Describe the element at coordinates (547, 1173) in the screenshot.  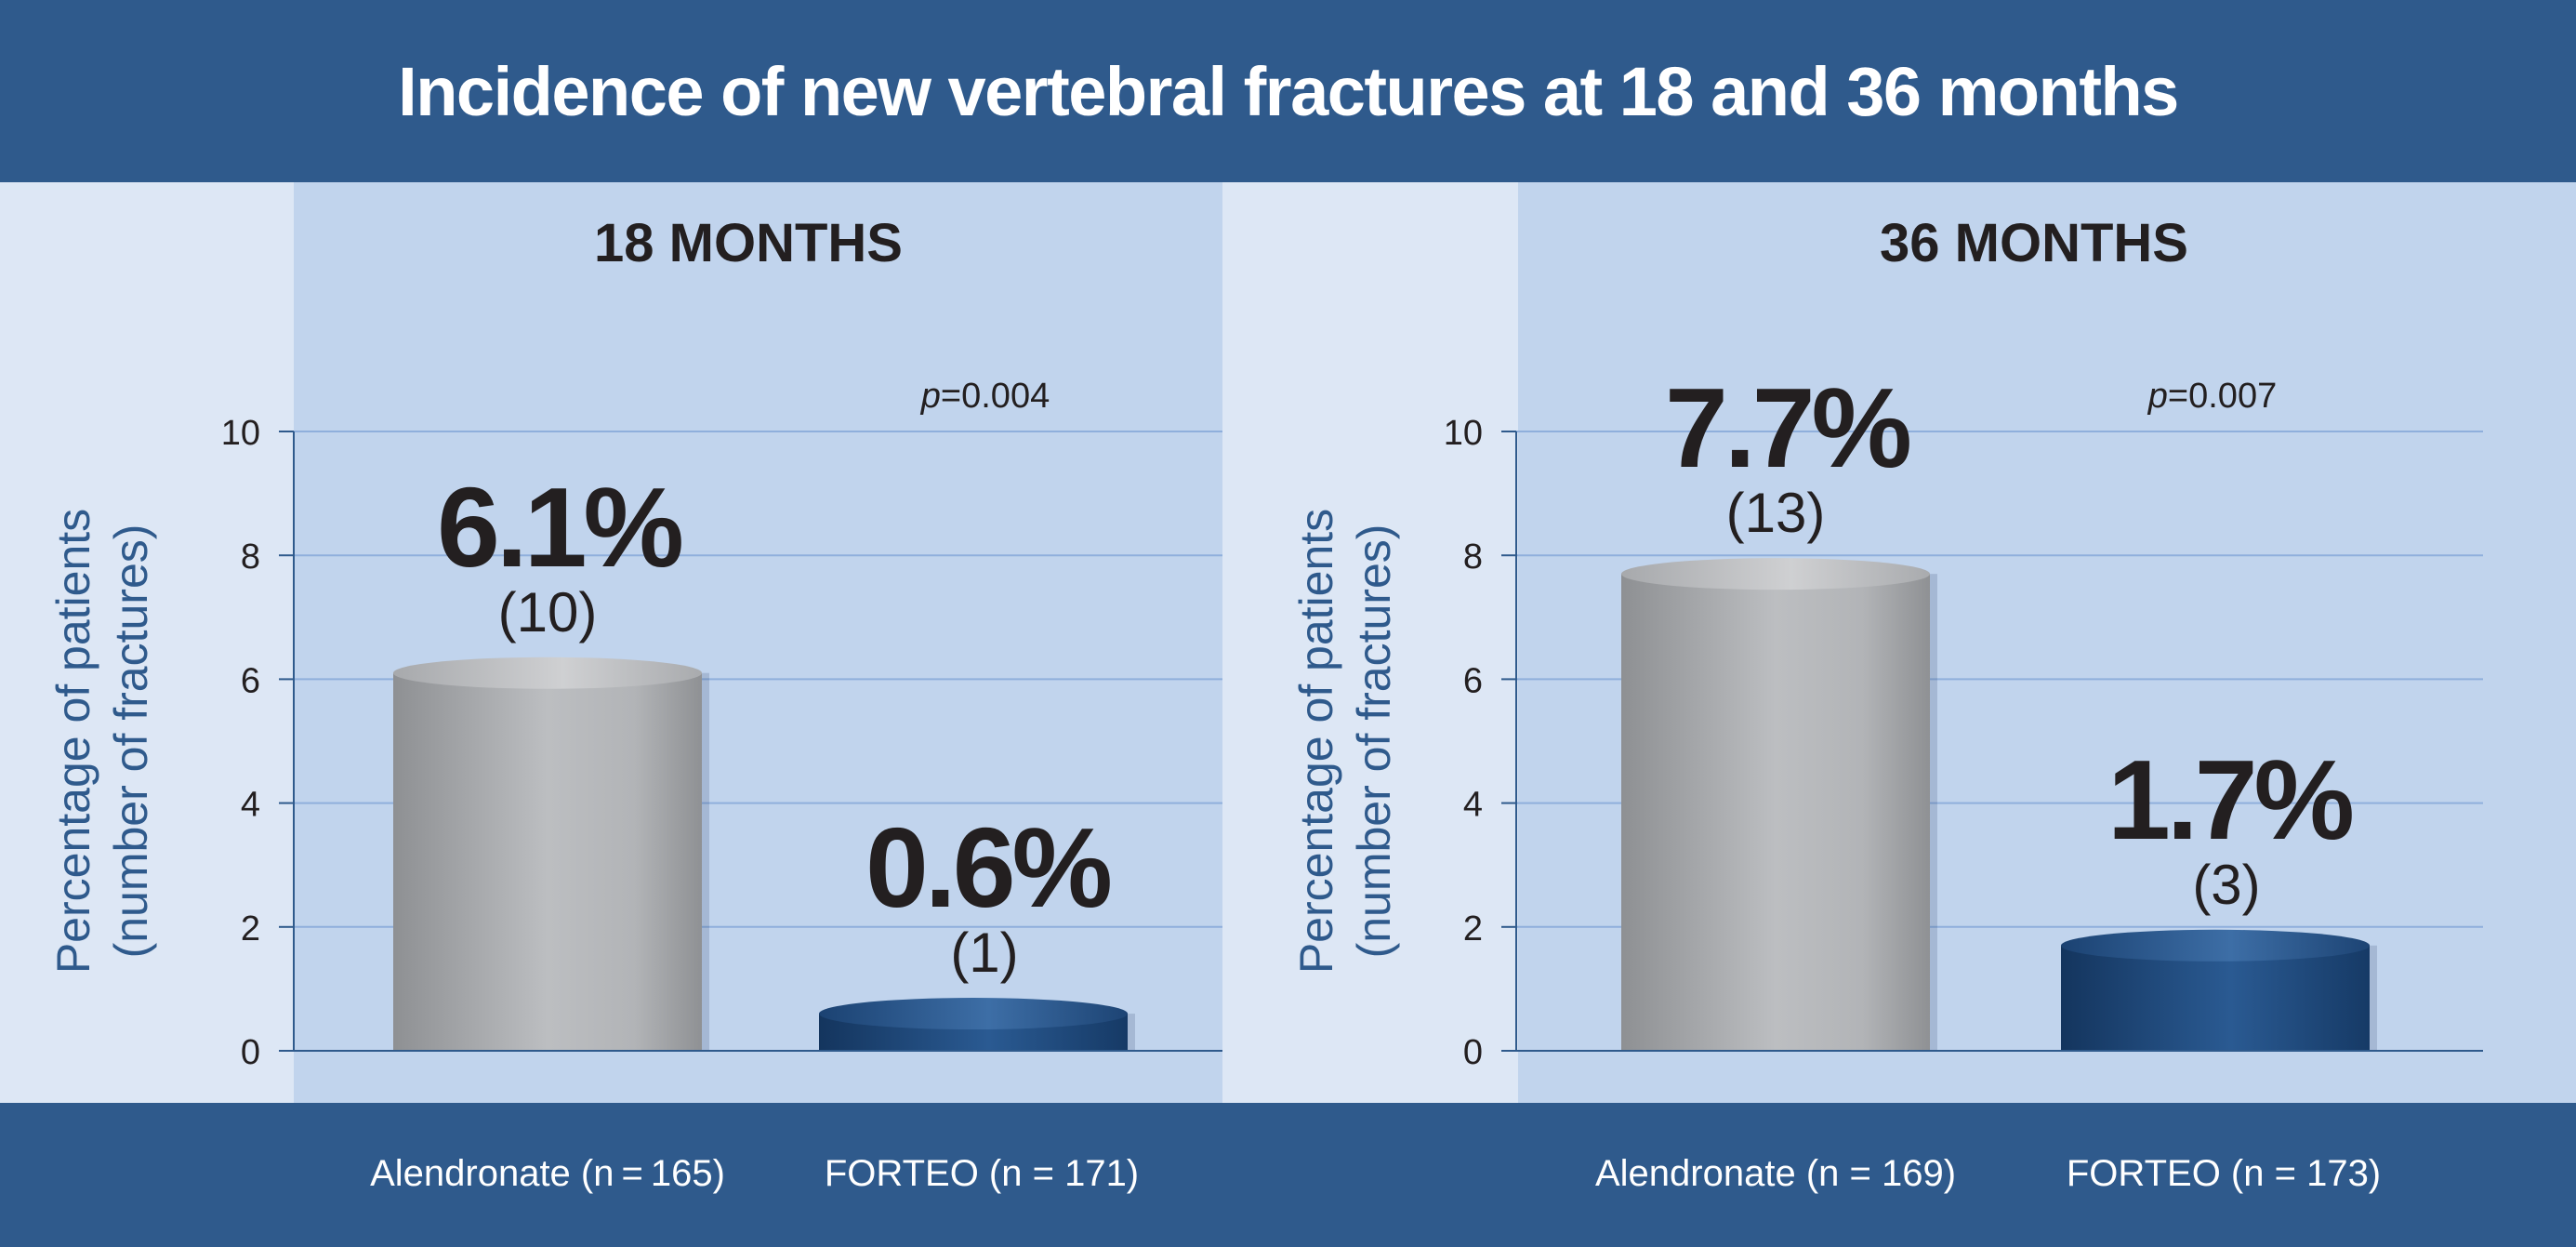
I see `category-label: Alendronate (n = 165)` at that location.